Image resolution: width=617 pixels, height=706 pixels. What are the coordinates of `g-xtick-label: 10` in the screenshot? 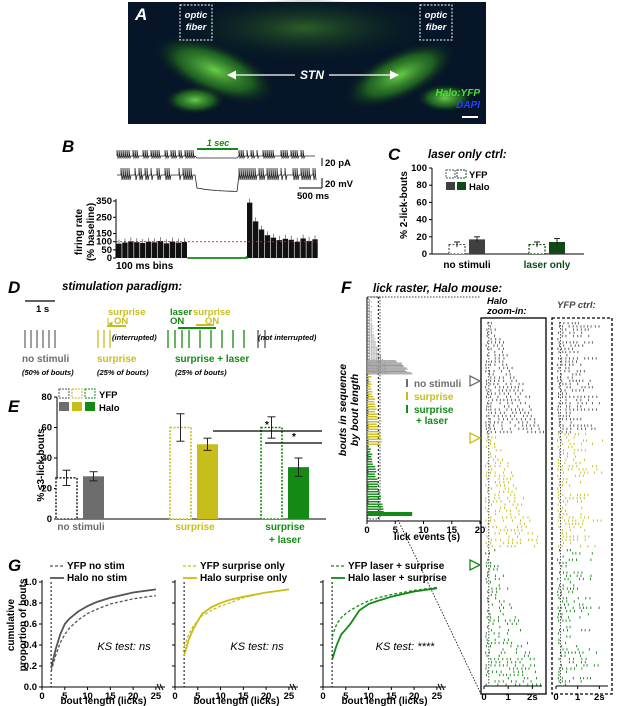 It's located at (220, 696).